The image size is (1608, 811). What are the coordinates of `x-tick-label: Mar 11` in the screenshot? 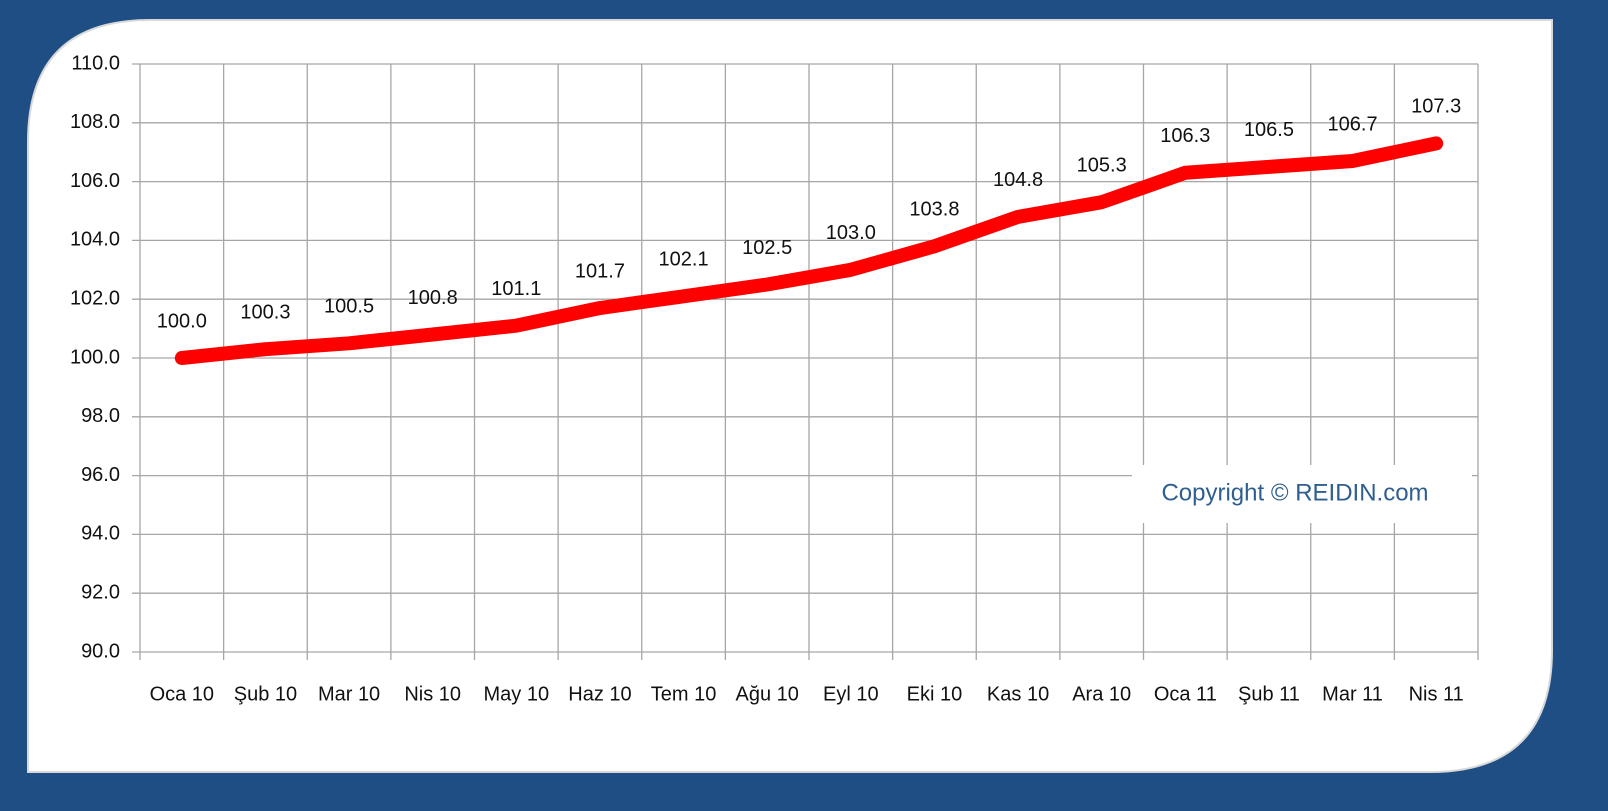 It's located at (1352, 694).